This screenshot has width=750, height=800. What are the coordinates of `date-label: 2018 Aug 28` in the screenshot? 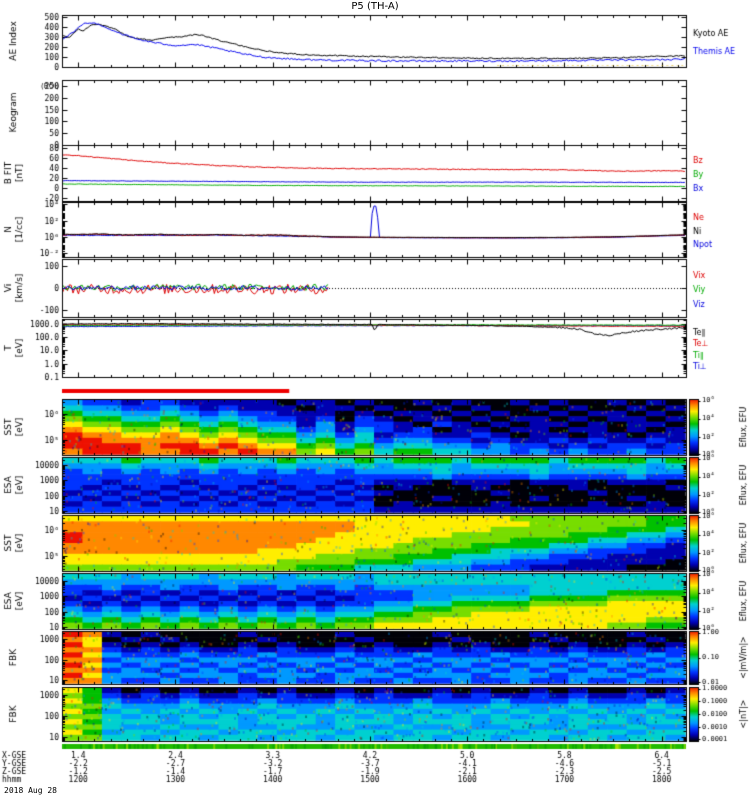 It's located at (30, 790).